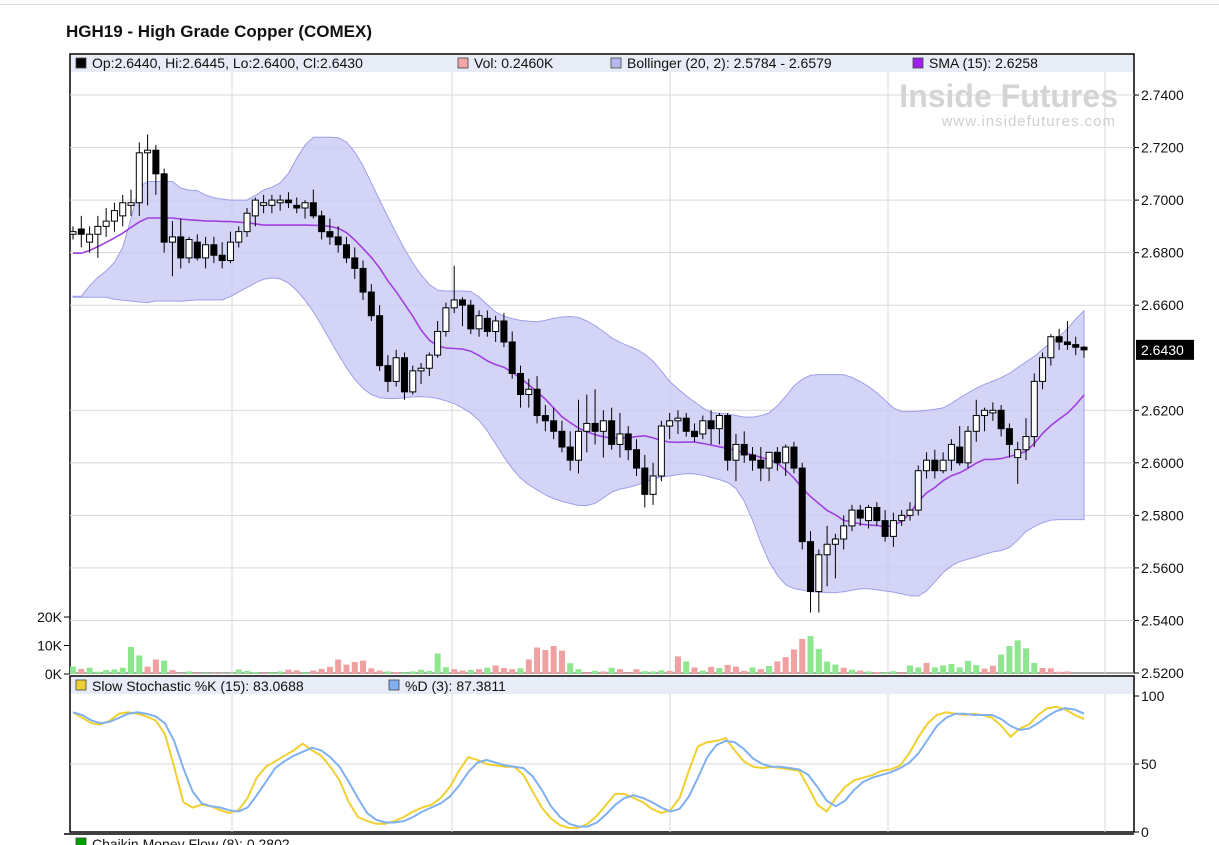 This screenshot has width=1219, height=845. I want to click on y-tick-label: 2.5400, so click(1162, 620).